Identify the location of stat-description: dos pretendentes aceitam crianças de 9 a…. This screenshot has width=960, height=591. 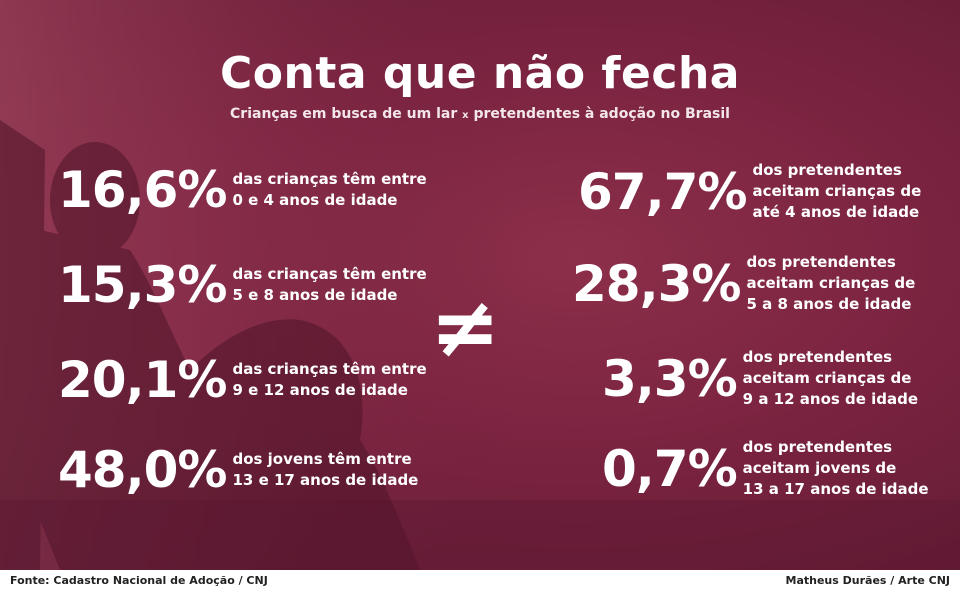
(830, 378).